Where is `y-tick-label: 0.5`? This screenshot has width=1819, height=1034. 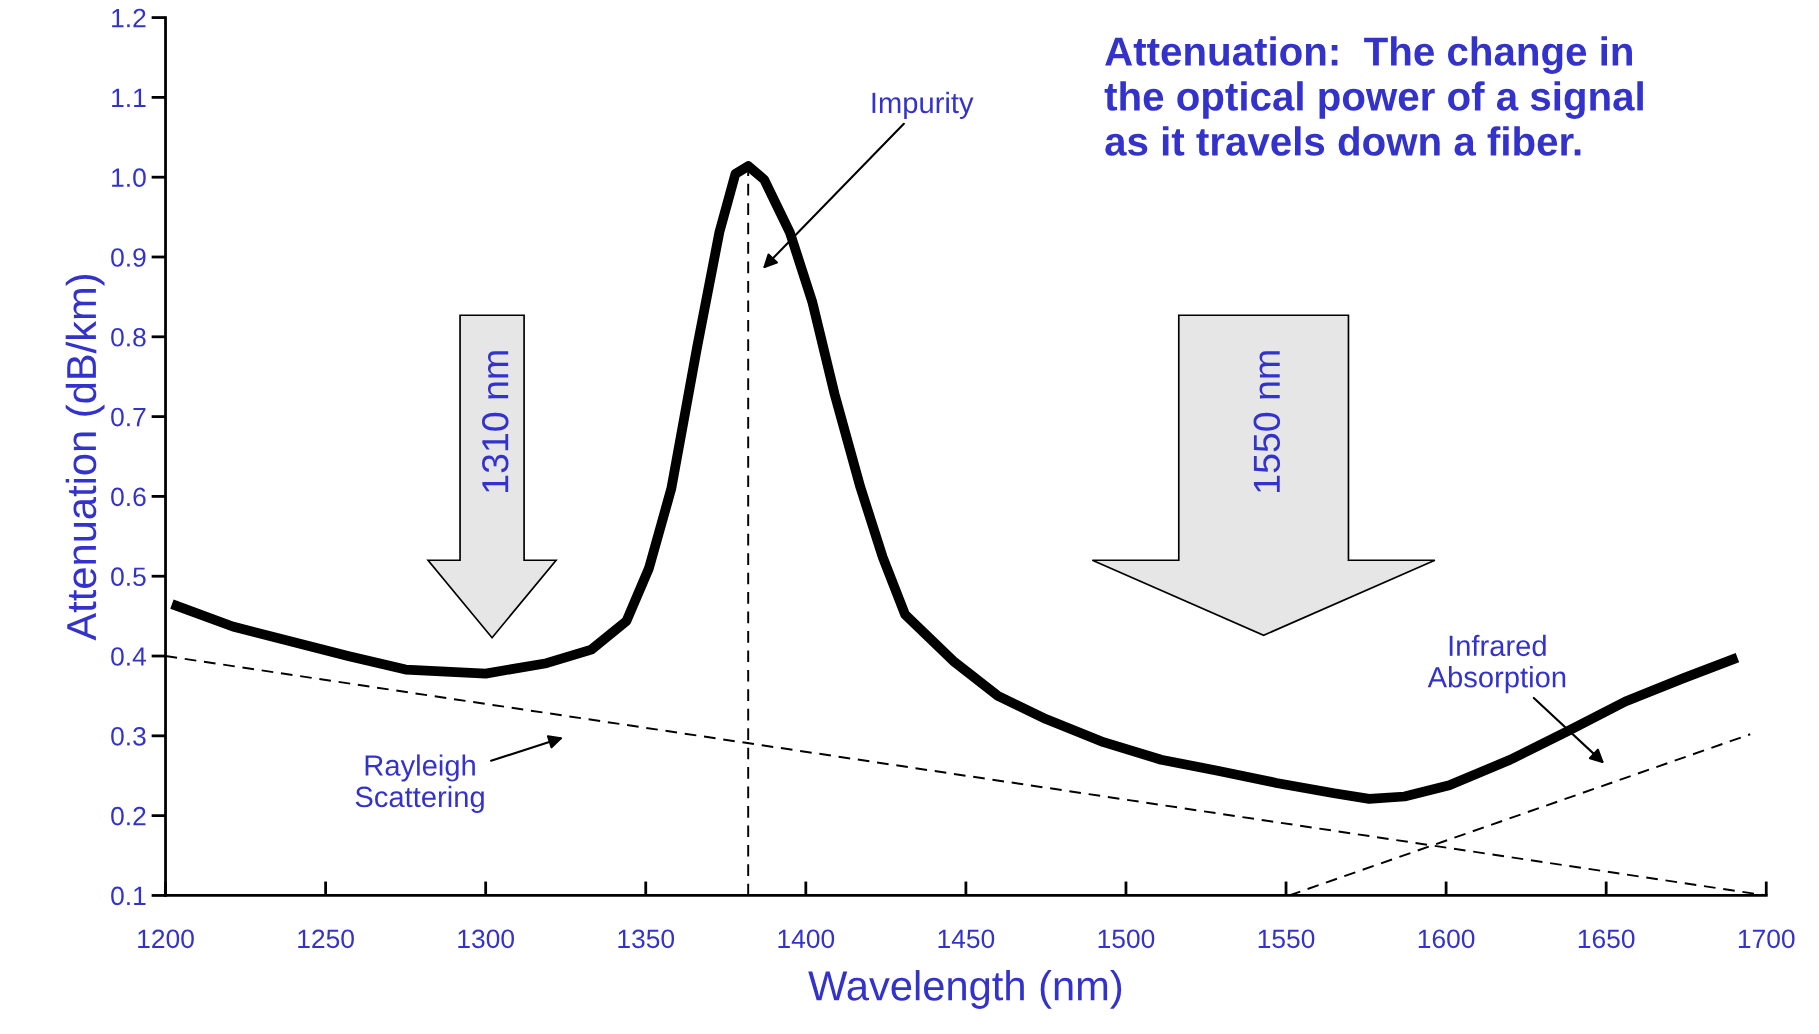
y-tick-label: 0.5 is located at coordinates (128, 577).